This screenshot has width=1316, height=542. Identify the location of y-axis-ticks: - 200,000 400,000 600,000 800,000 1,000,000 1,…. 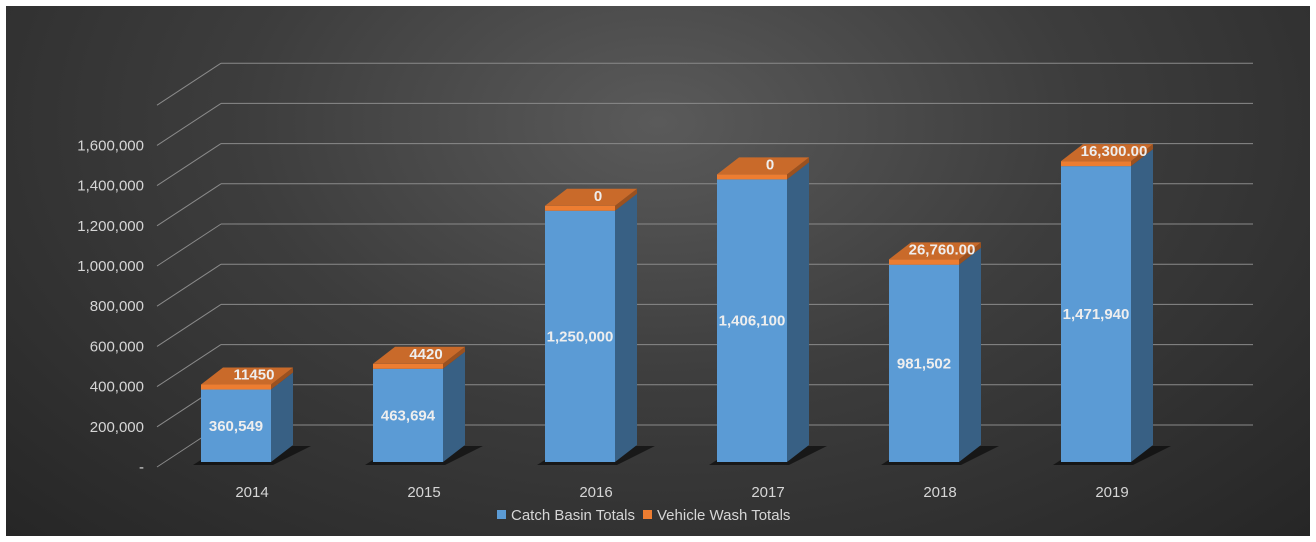
(110, 306).